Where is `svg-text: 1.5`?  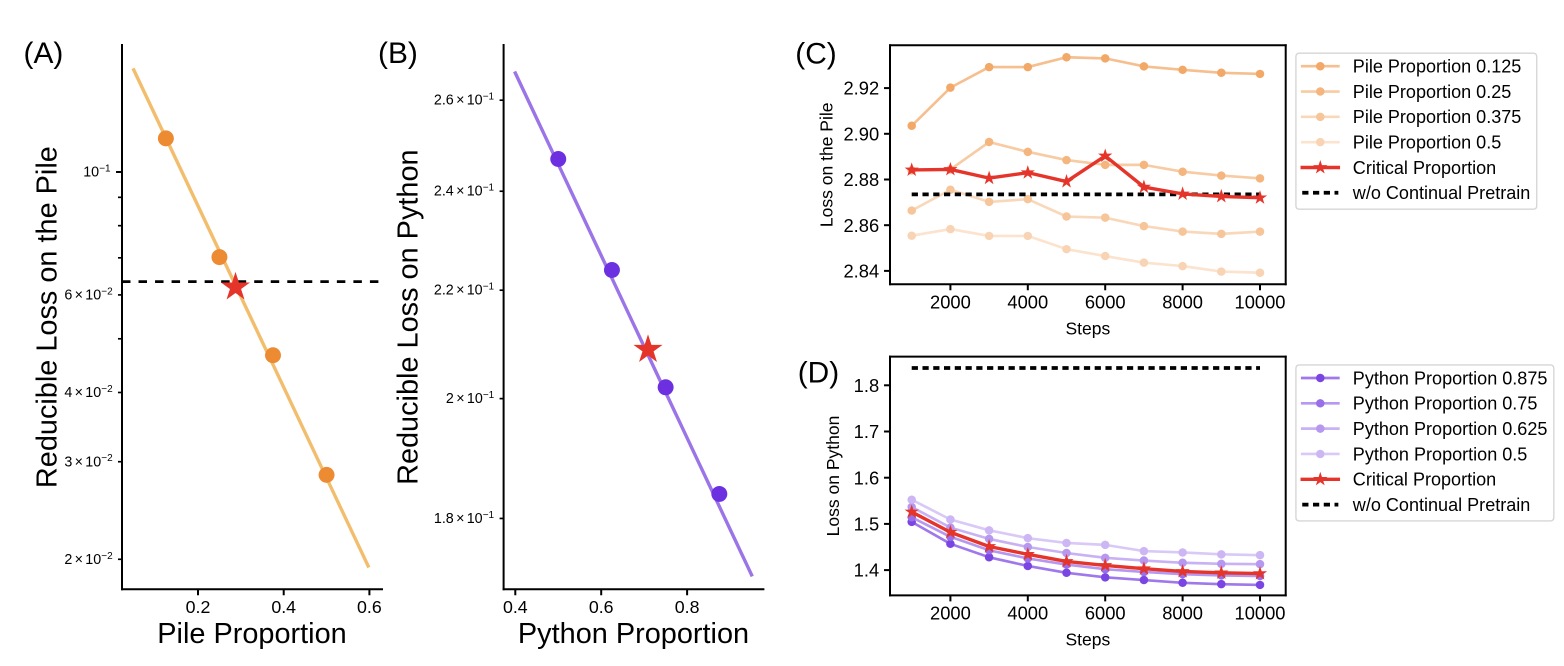 svg-text: 1.5 is located at coordinates (866, 524).